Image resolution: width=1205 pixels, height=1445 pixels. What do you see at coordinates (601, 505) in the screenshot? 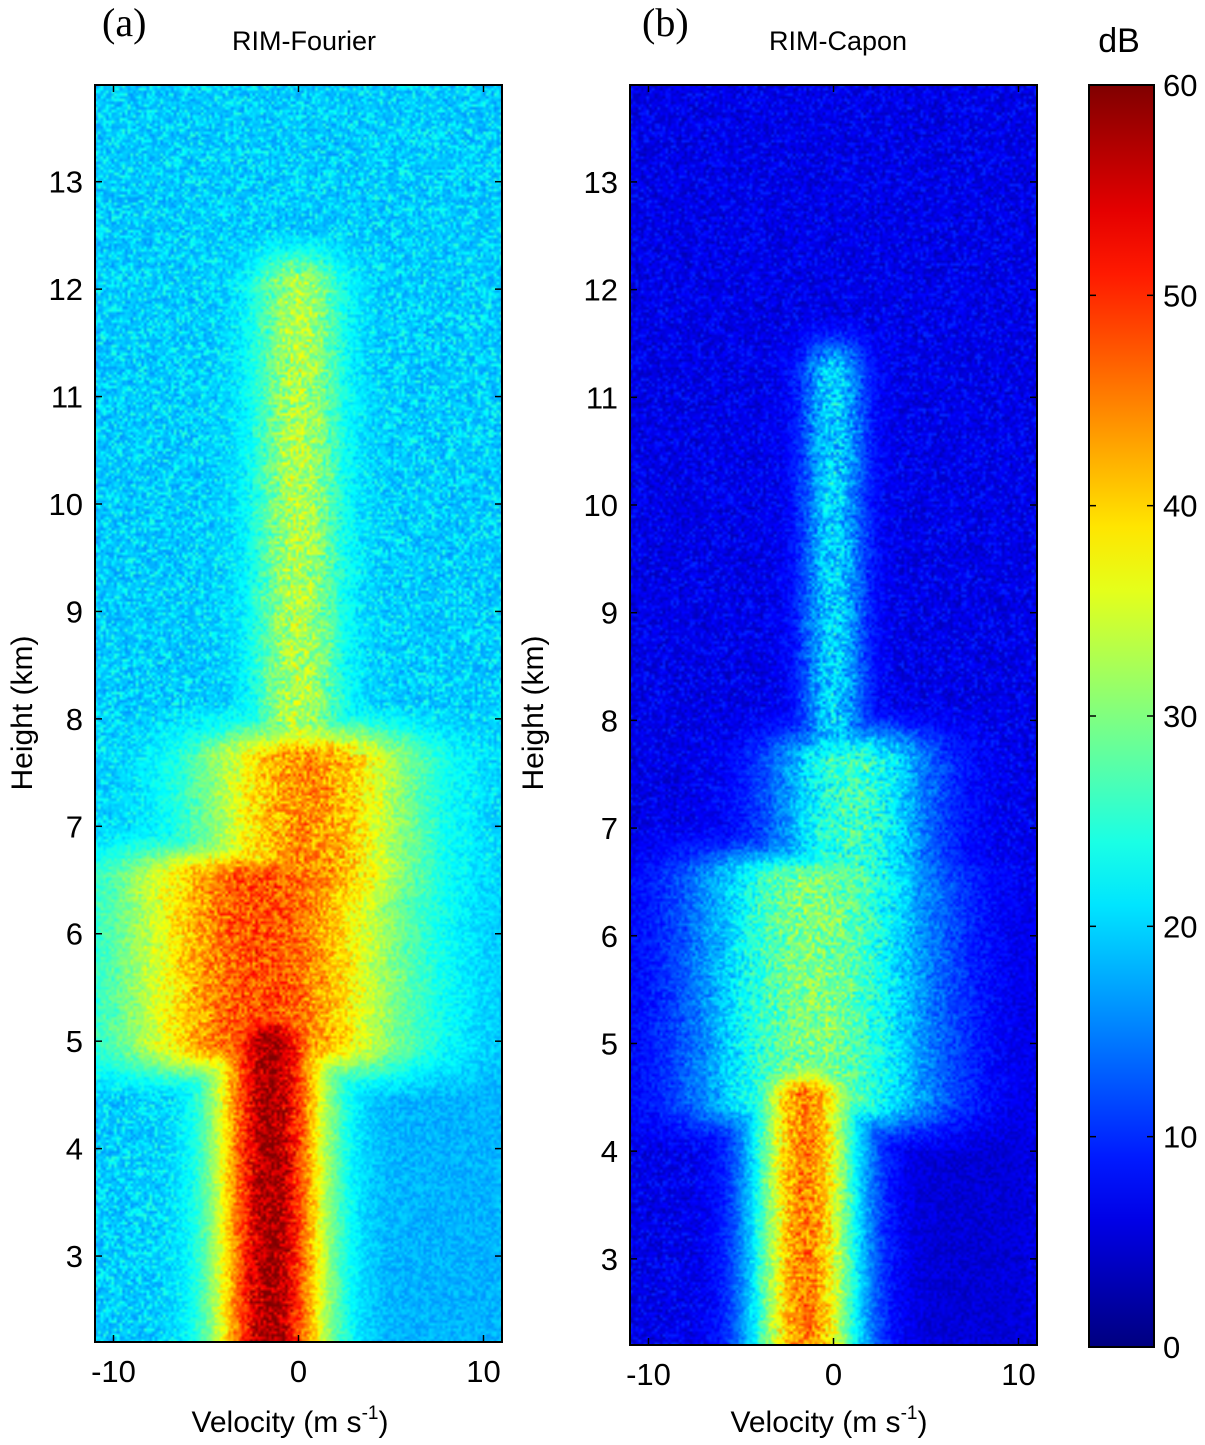
I see `panel-b-y-tick-label: 10` at bounding box center [601, 505].